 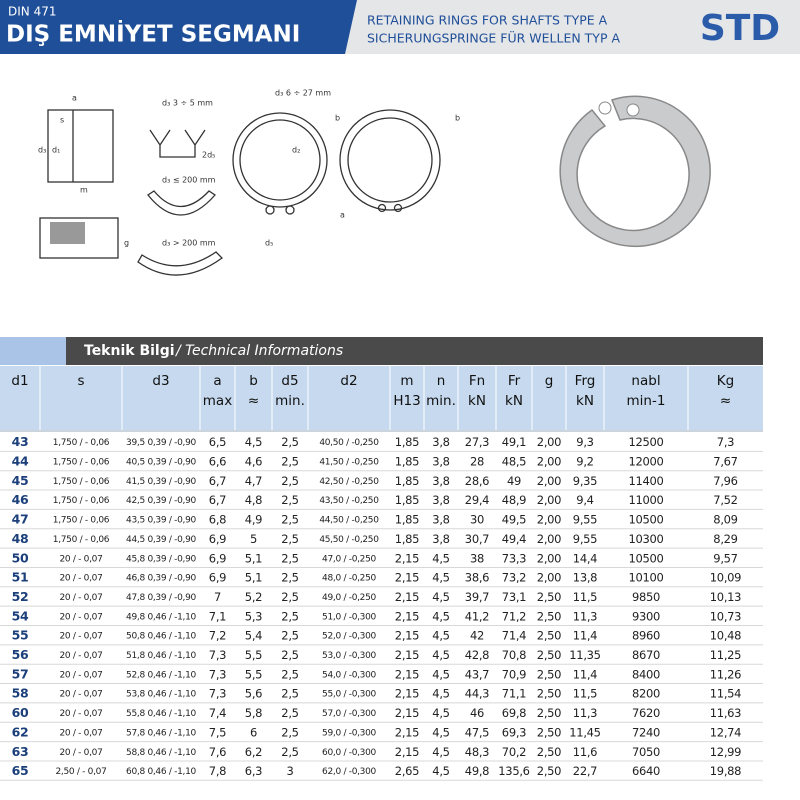 I want to click on cell: 7,2, so click(x=217, y=636).